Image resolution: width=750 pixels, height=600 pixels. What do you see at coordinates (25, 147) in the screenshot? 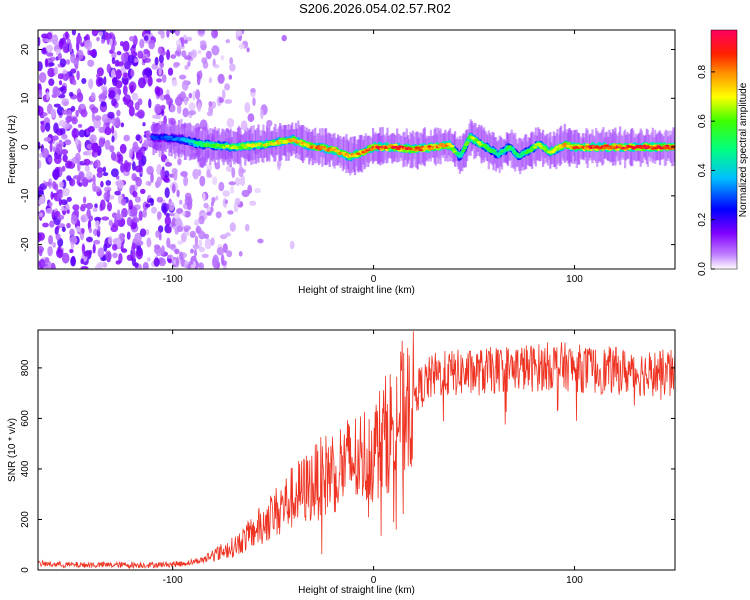
I see `y-tick-label: 0` at bounding box center [25, 147].